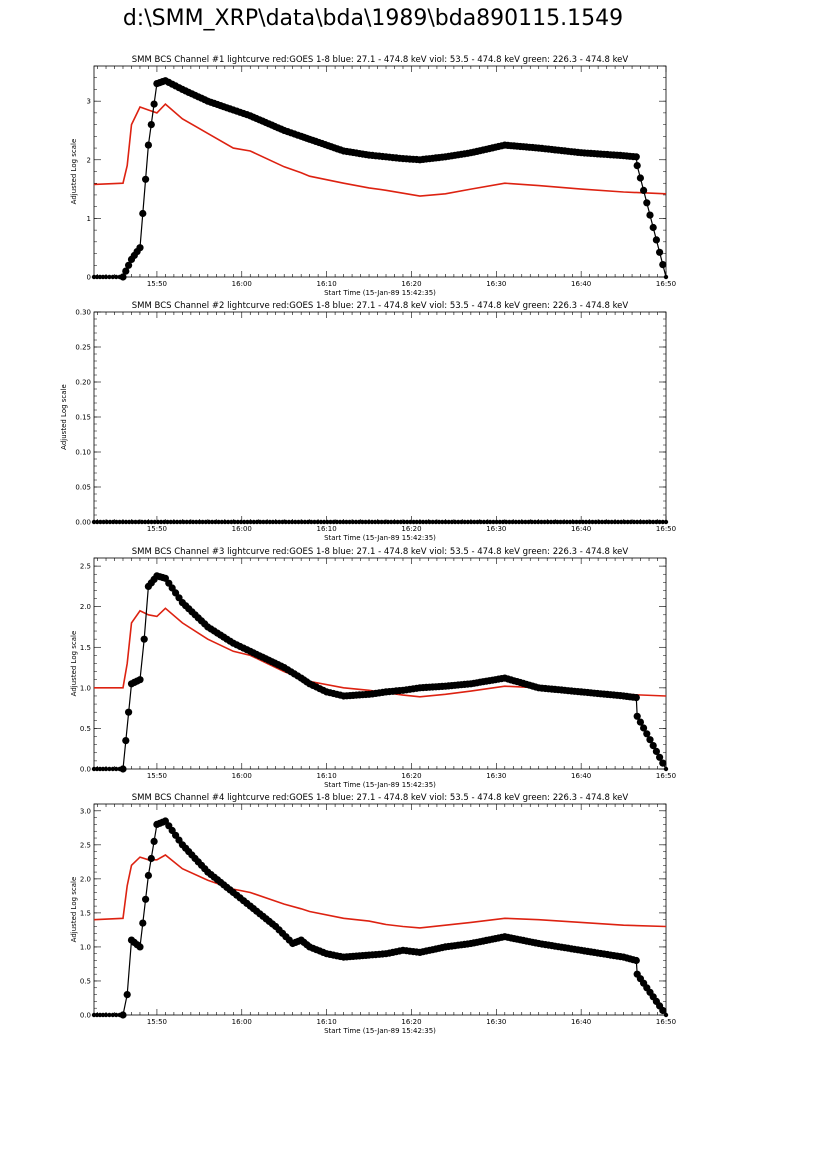 The image size is (826, 1169). I want to click on plot-frame, so click(380, 909).